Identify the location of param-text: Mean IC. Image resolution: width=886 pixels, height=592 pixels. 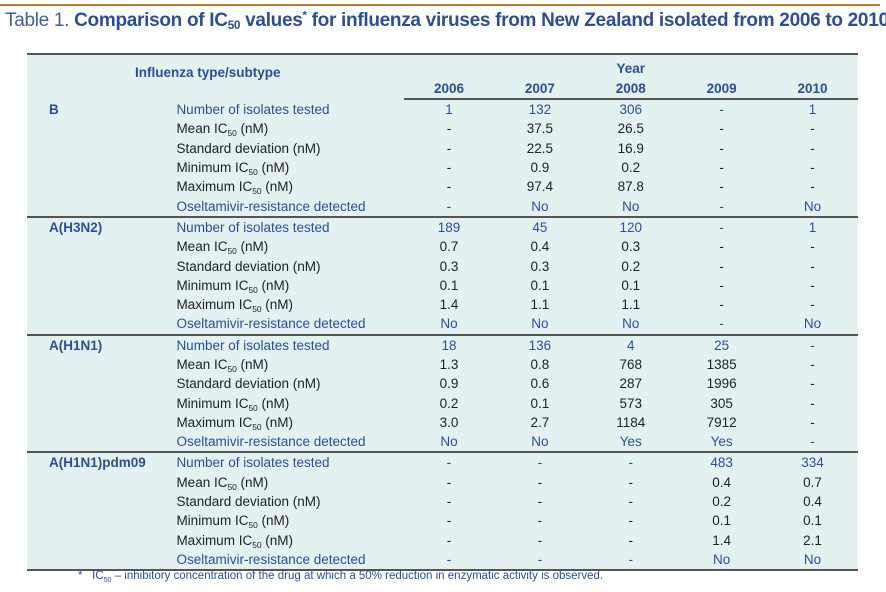
(202, 482).